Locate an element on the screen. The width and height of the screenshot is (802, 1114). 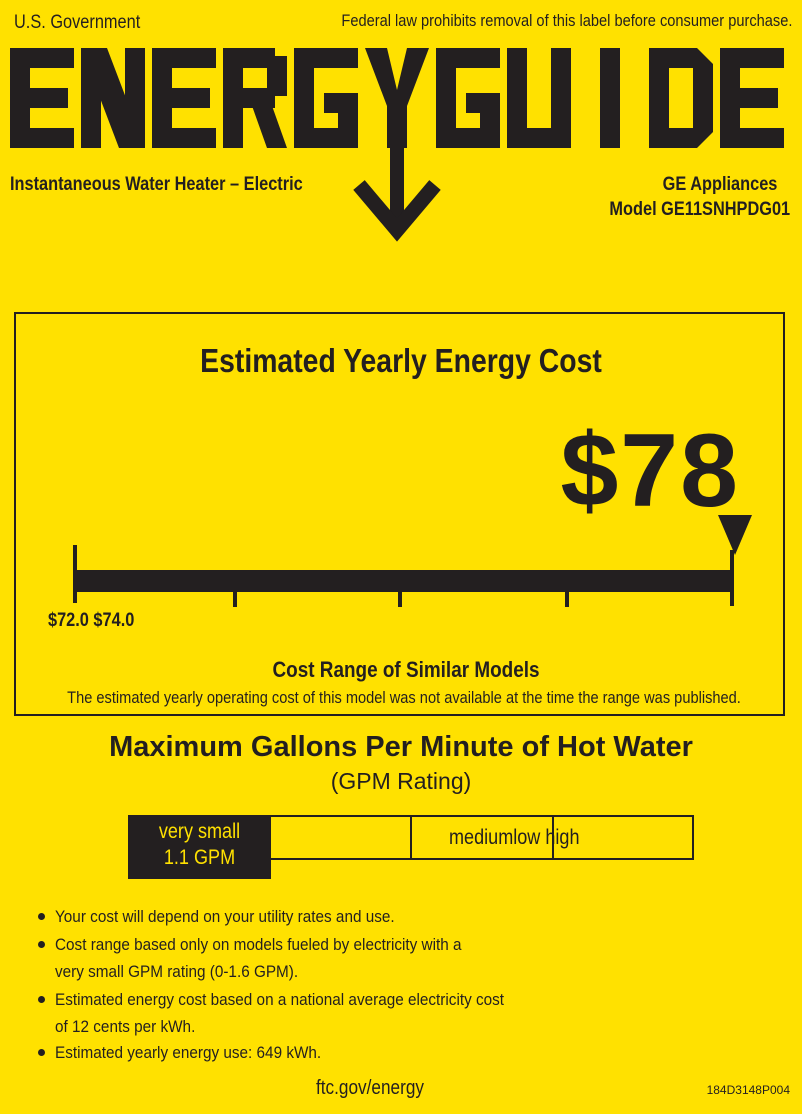
range-bar is located at coordinates (403, 581).